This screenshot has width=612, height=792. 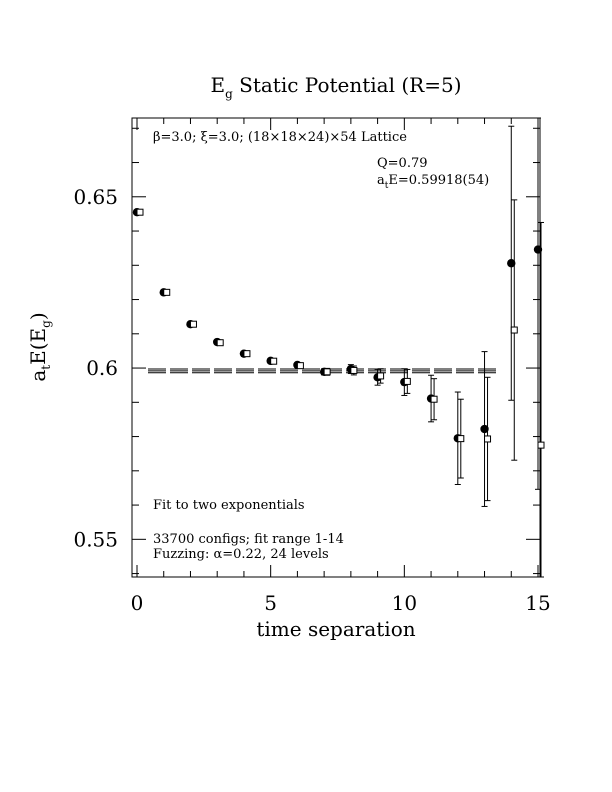 What do you see at coordinates (248, 539) in the screenshot?
I see `configs-annotation: 33700 configs; fit range 1-14` at bounding box center [248, 539].